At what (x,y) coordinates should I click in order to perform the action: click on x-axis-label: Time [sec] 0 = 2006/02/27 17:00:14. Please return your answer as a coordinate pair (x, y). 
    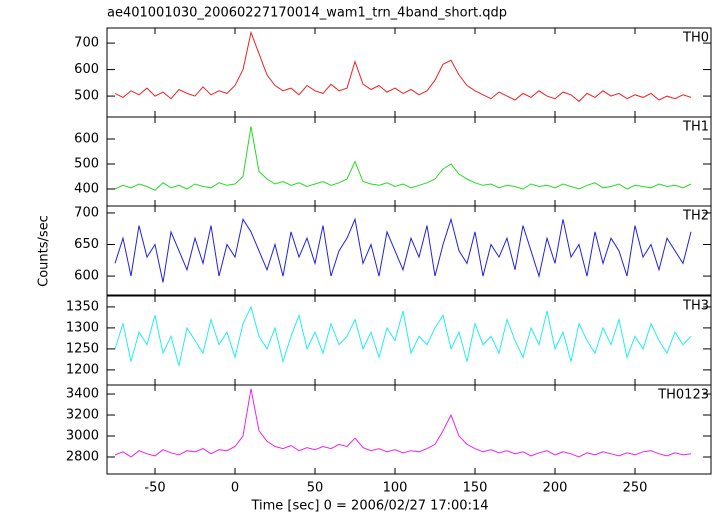
    Looking at the image, I should click on (369, 506).